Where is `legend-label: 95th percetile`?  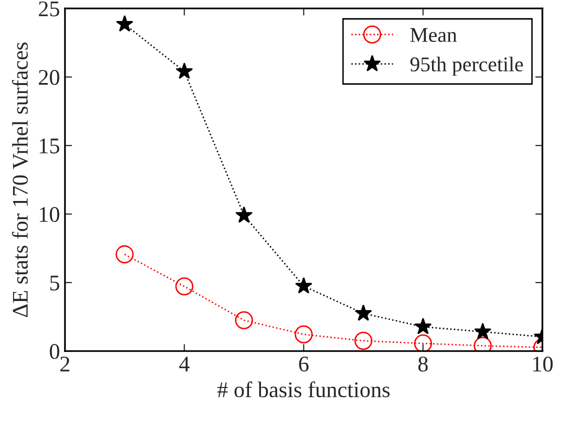
legend-label: 95th percetile is located at coordinates (466, 66).